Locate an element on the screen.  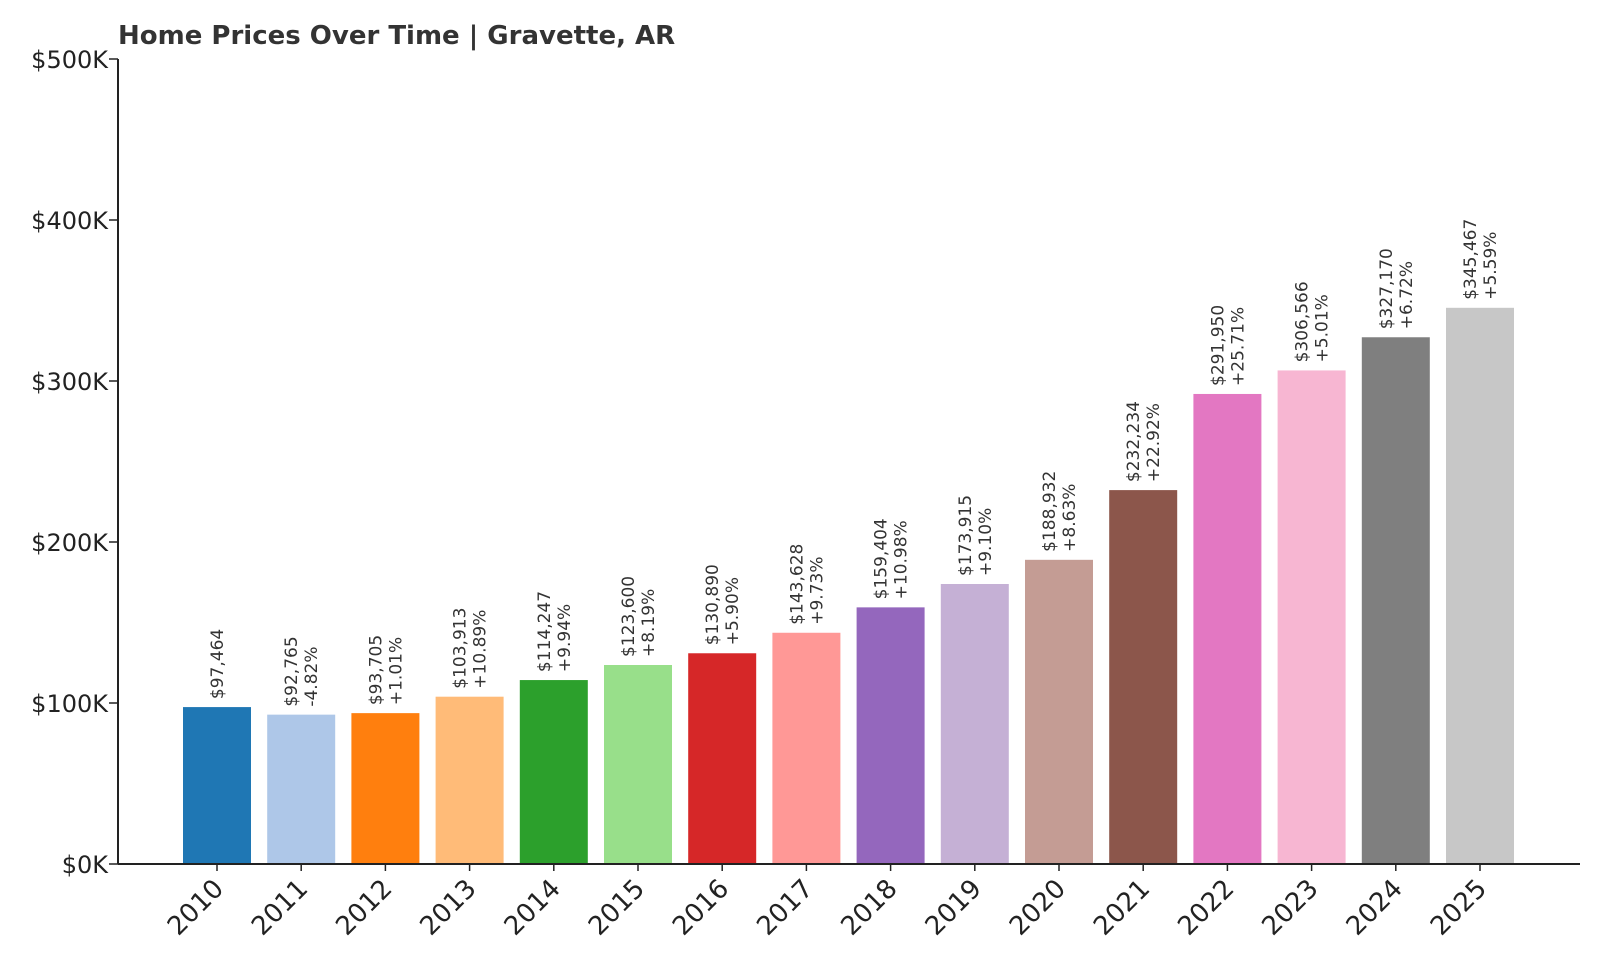
x-tick-label: 2020 is located at coordinates (1038, 908).